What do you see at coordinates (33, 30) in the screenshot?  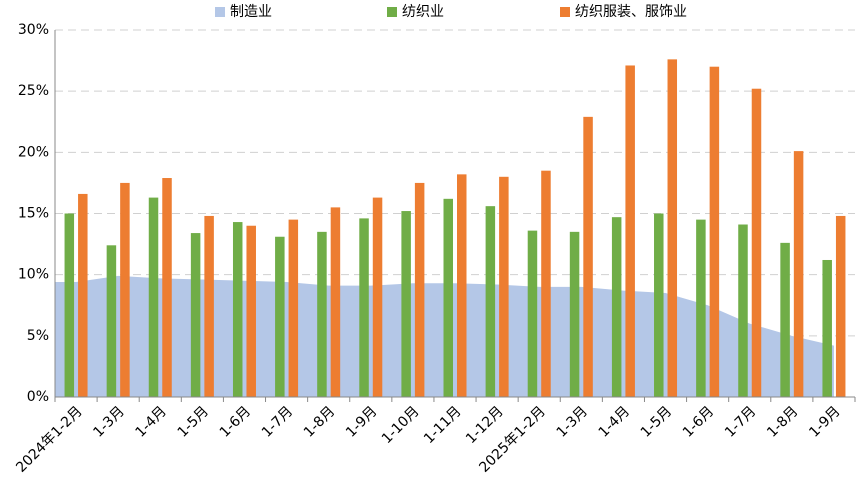 I see `y-tick-label: 30%` at bounding box center [33, 30].